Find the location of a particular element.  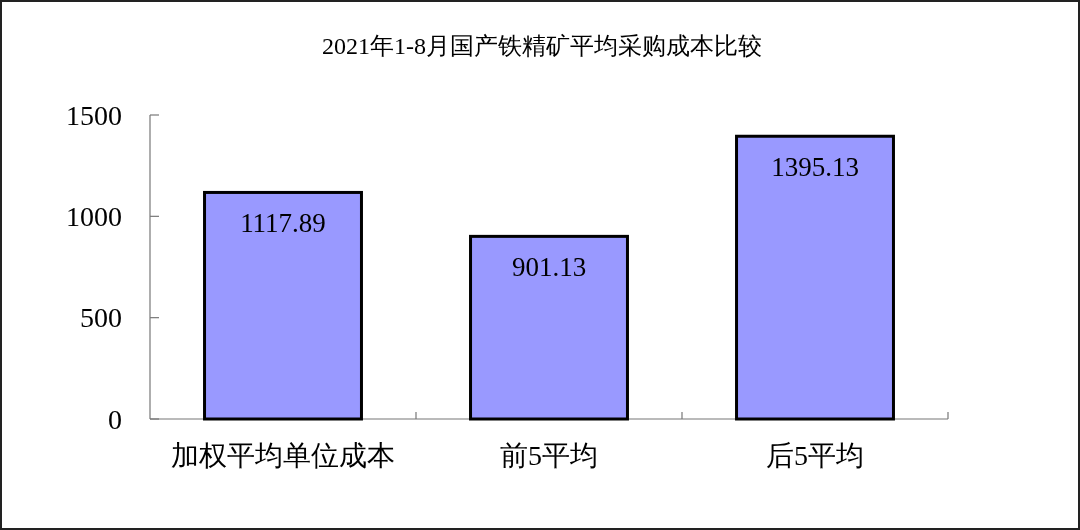

y-tick-label: 1000 is located at coordinates (94, 217).